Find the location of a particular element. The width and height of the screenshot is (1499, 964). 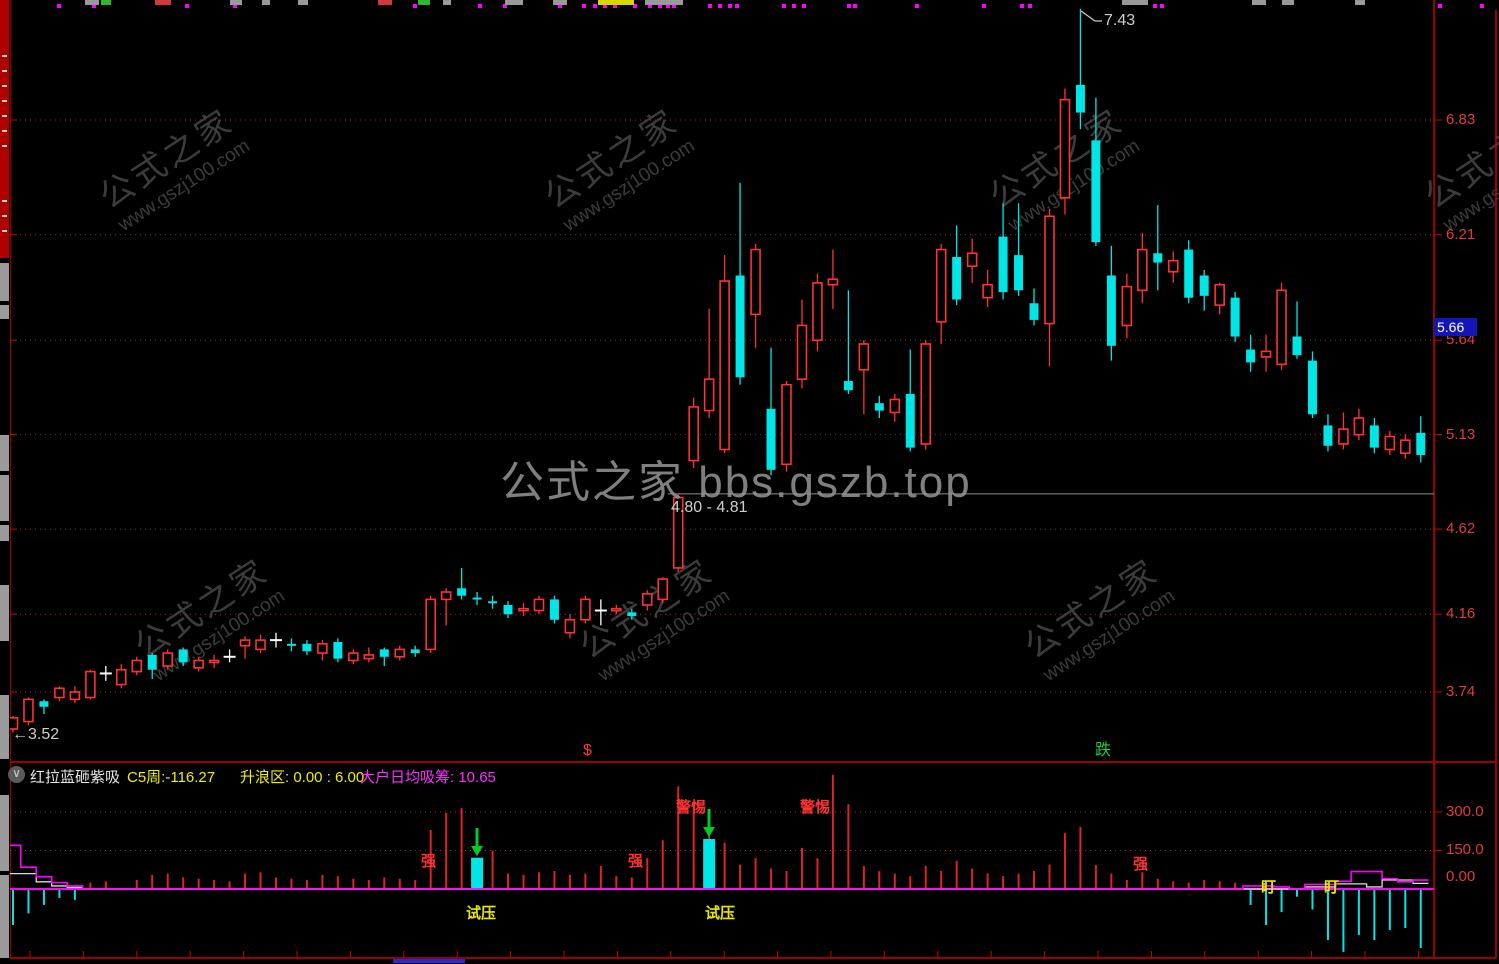

peak-connector-line is located at coordinates (1088, 16).